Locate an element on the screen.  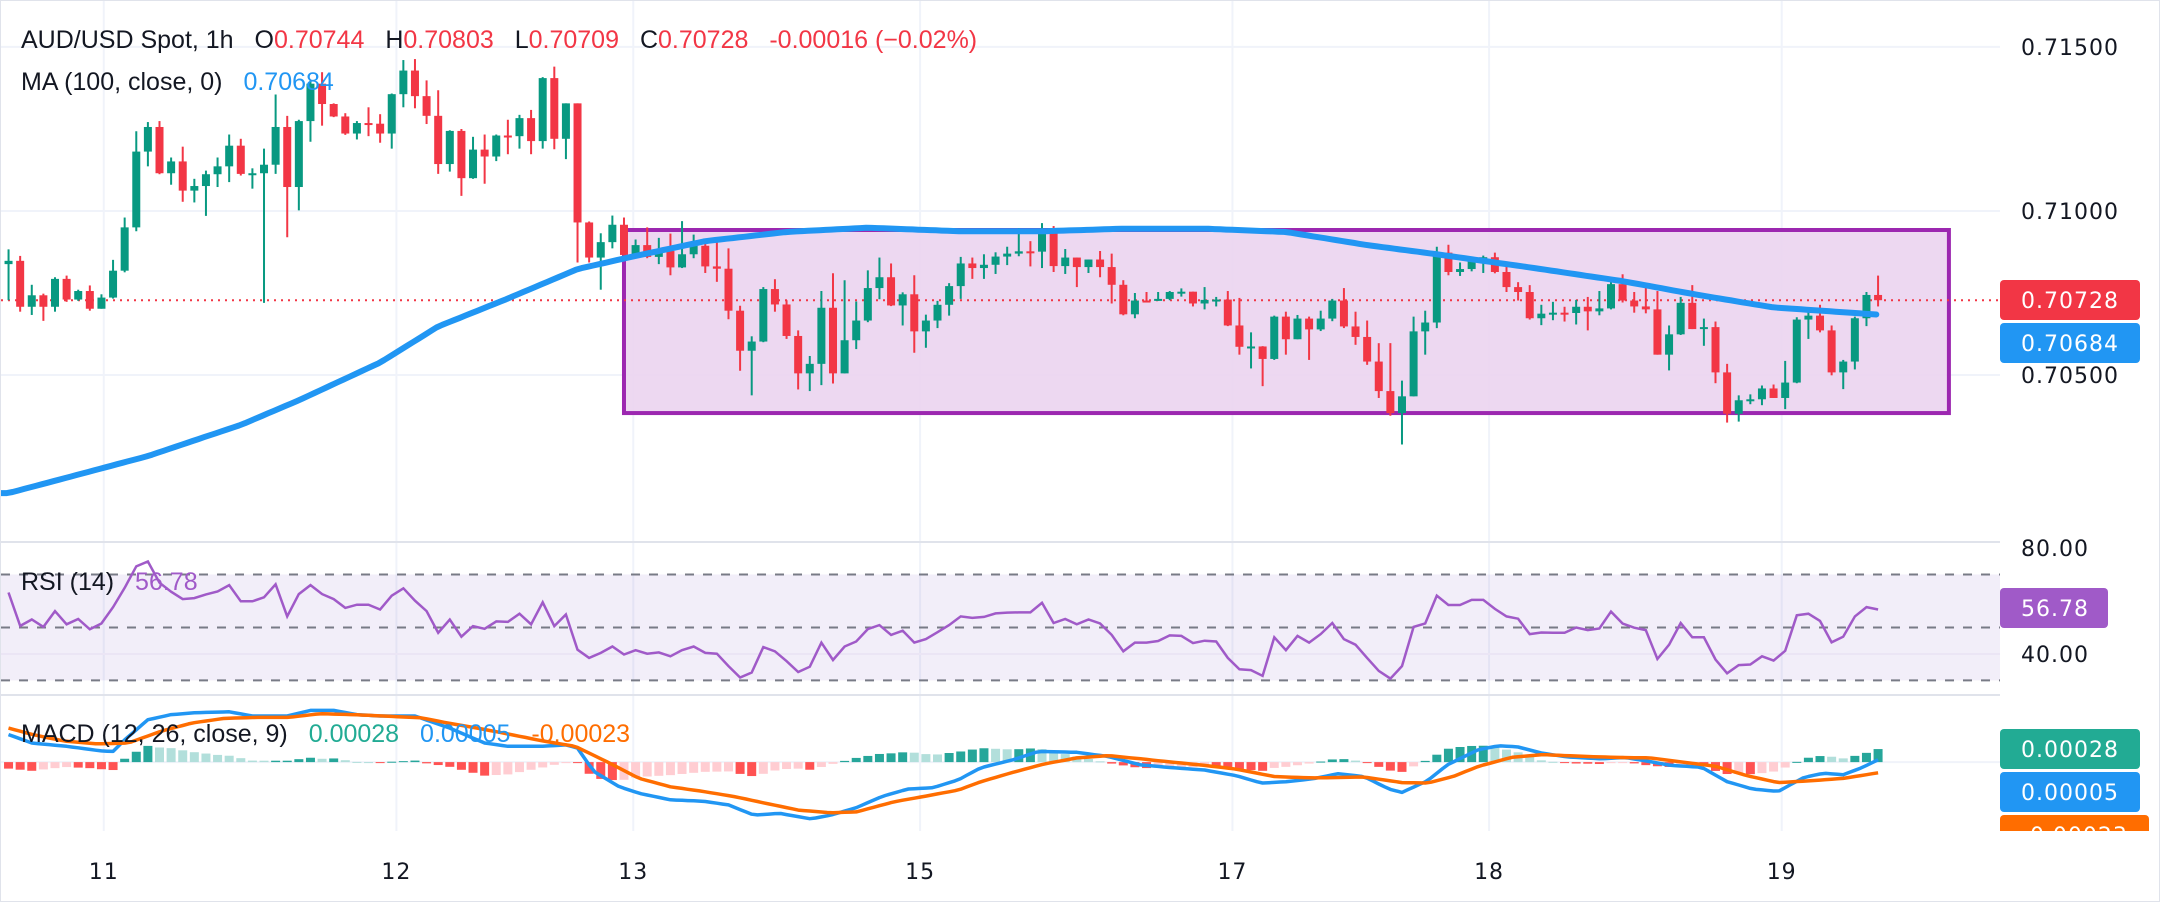
signal-line is located at coordinates (943, 763).